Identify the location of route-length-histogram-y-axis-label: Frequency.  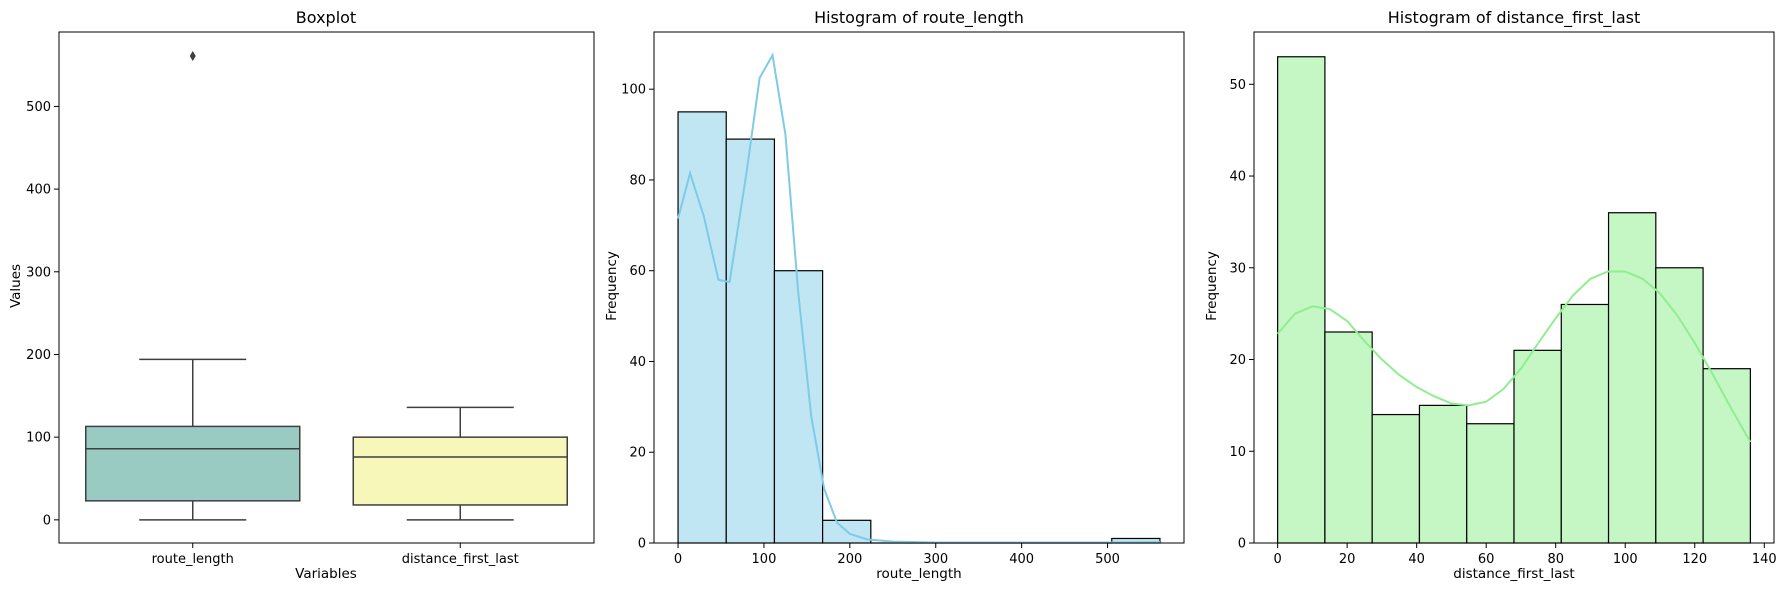
(612, 286).